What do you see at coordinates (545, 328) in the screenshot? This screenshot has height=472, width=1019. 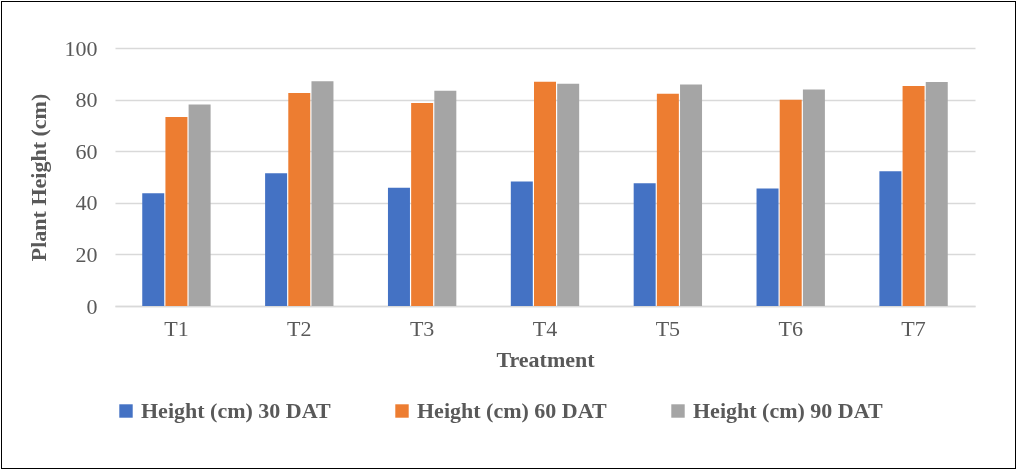 I see `x-tick-label: T4` at bounding box center [545, 328].